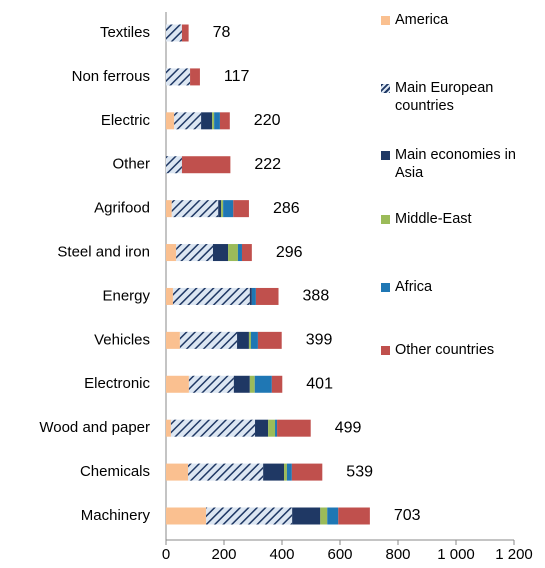  Describe the element at coordinates (126, 295) in the screenshot. I see `category-label: Energy` at that location.